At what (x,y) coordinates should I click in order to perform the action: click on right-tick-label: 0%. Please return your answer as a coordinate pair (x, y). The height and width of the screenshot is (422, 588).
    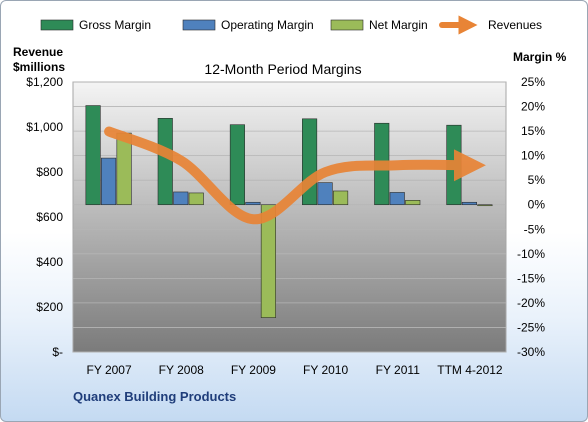
    Looking at the image, I should click on (537, 205).